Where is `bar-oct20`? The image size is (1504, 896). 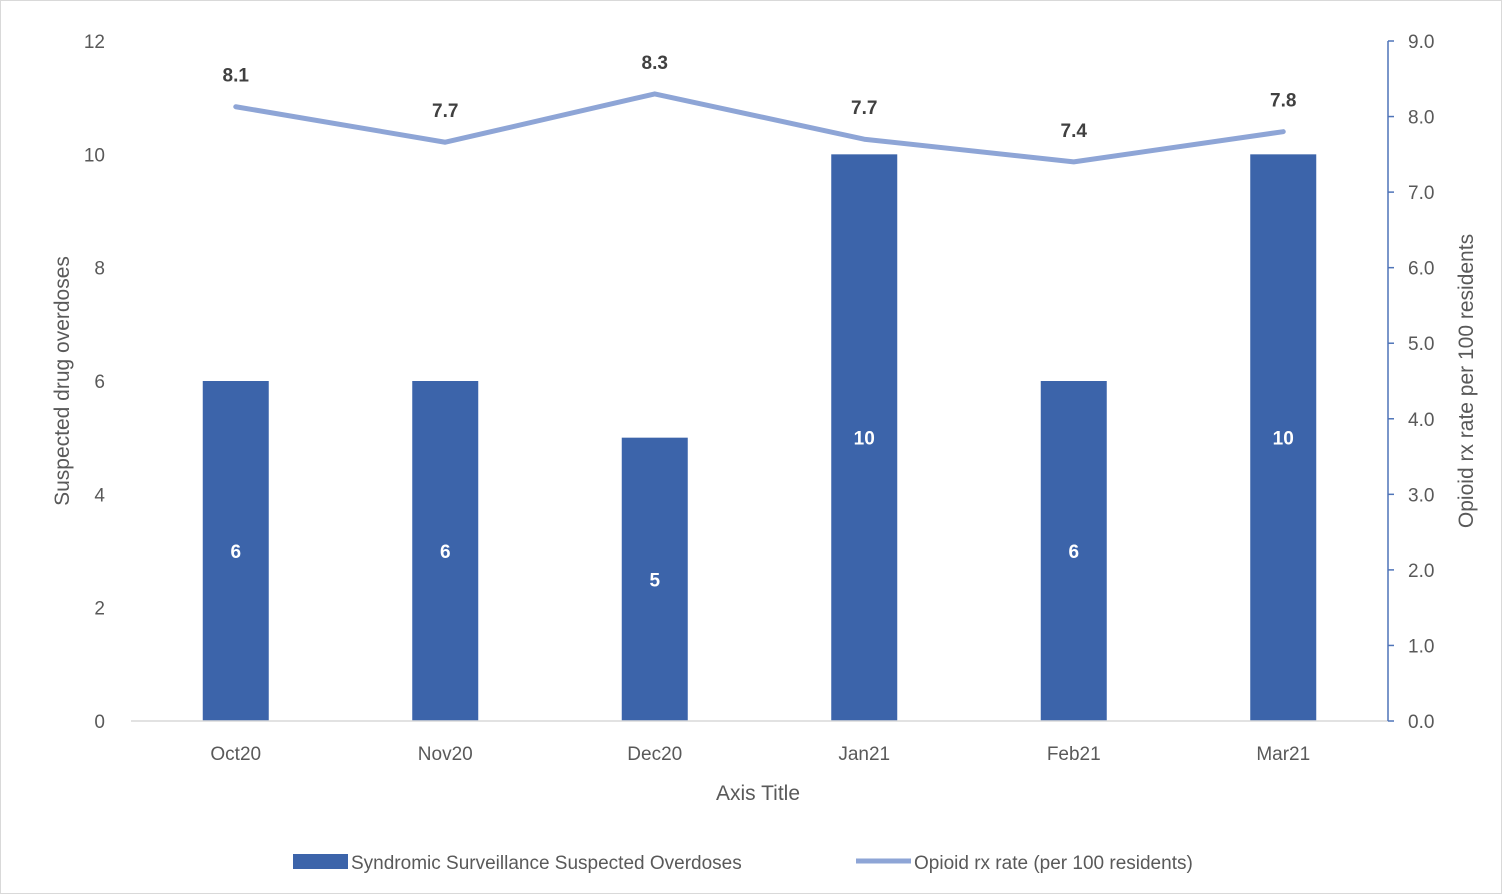 bar-oct20 is located at coordinates (235, 551).